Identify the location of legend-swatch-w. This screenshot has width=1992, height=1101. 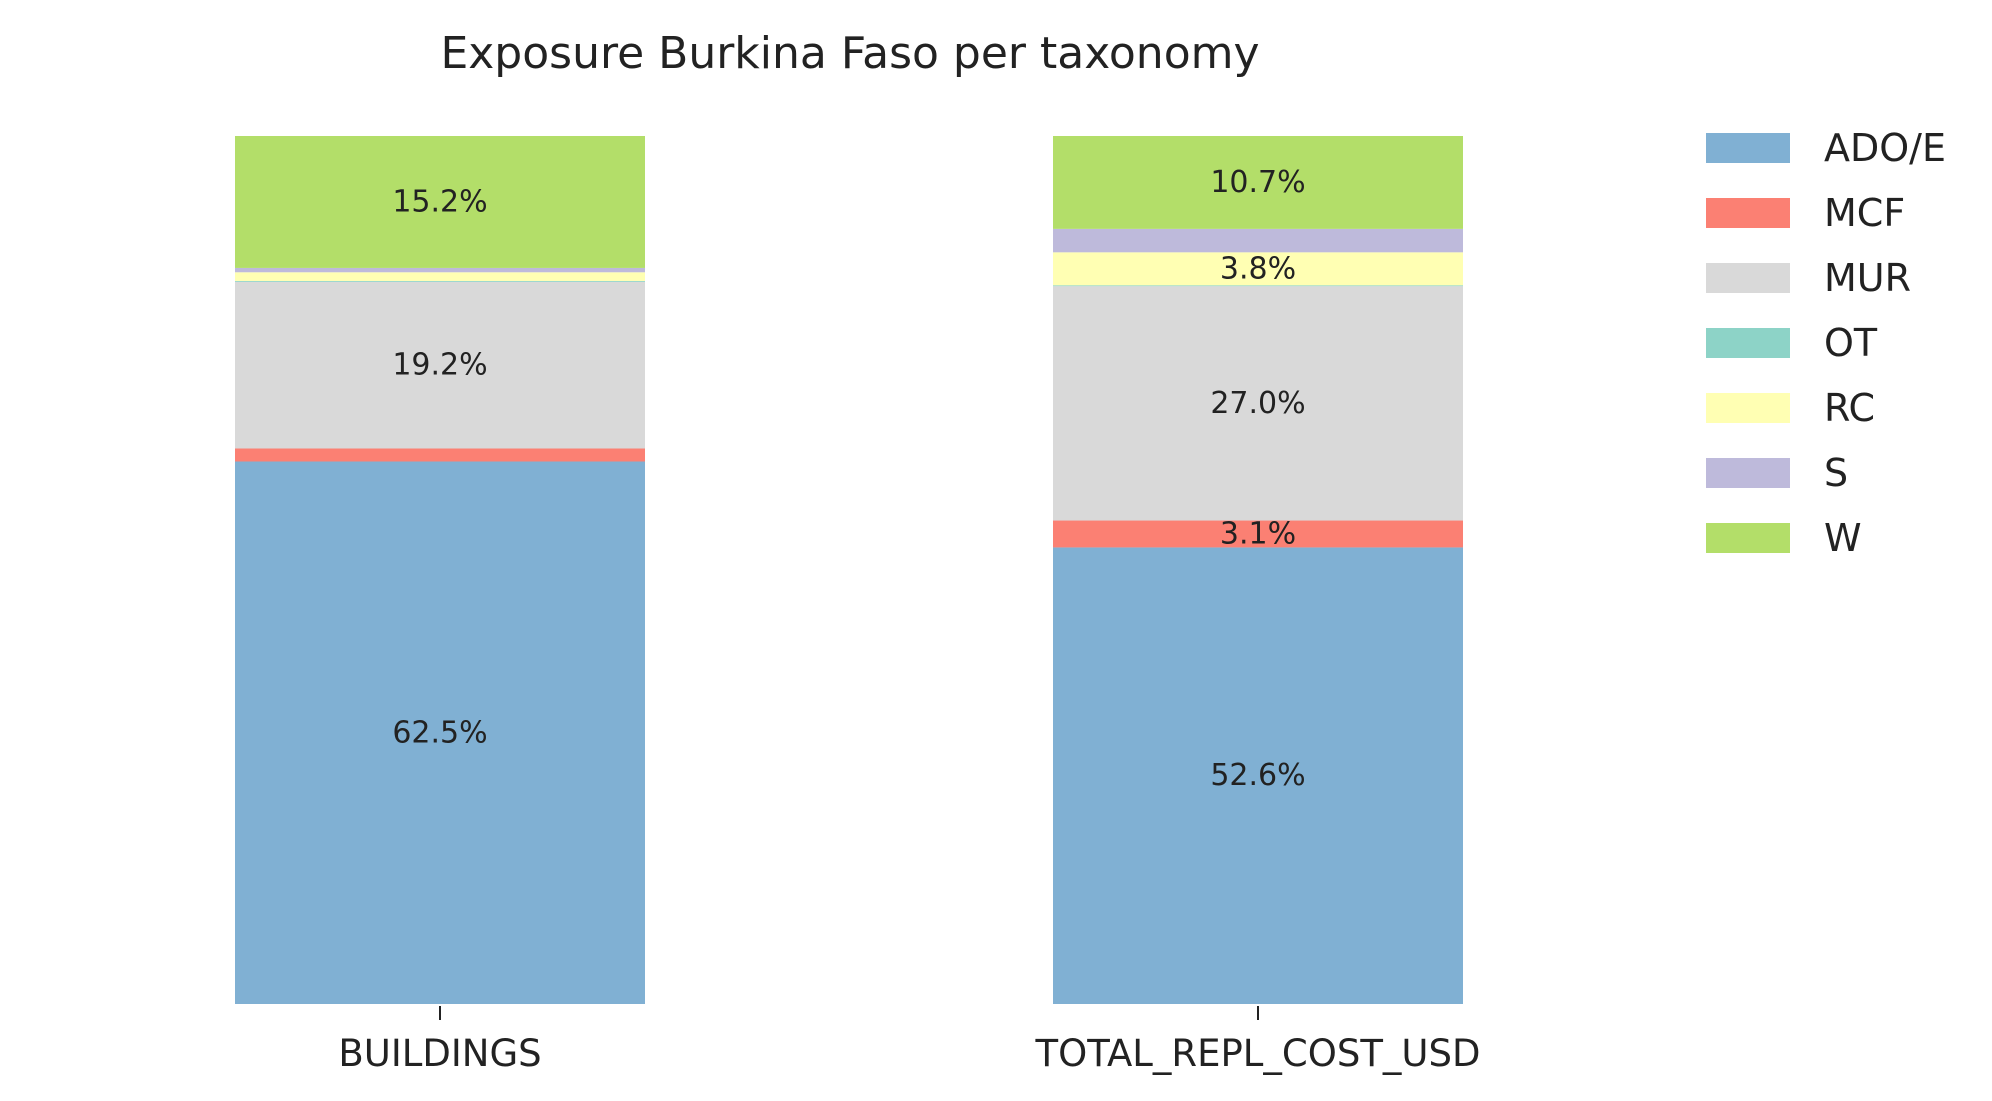
(1748, 538).